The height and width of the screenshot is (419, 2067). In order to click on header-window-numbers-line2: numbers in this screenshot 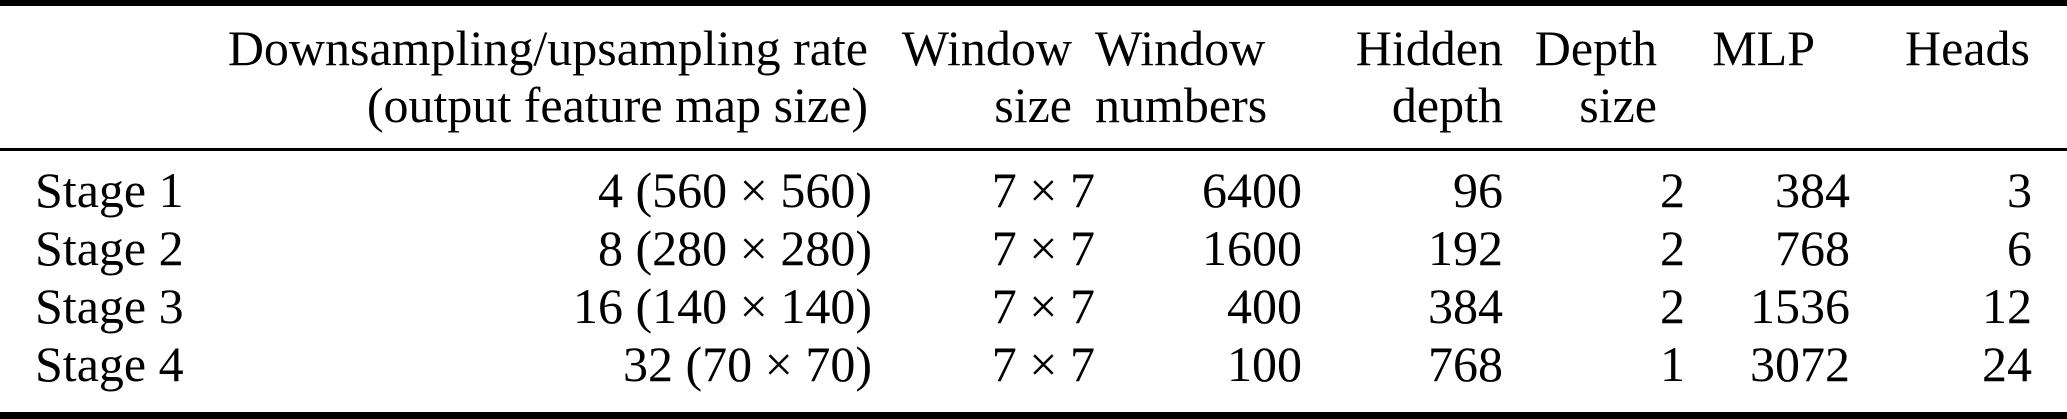, I will do `click(1181, 105)`.